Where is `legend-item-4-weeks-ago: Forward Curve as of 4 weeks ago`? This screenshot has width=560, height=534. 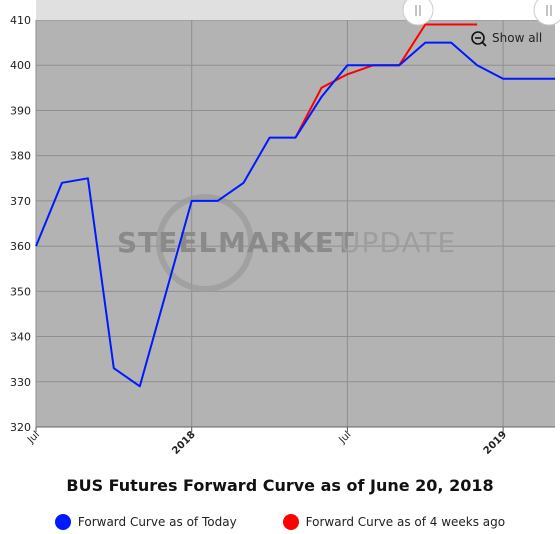
legend-item-4-weeks-ago: Forward Curve as of 4 weeks ago is located at coordinates (394, 522).